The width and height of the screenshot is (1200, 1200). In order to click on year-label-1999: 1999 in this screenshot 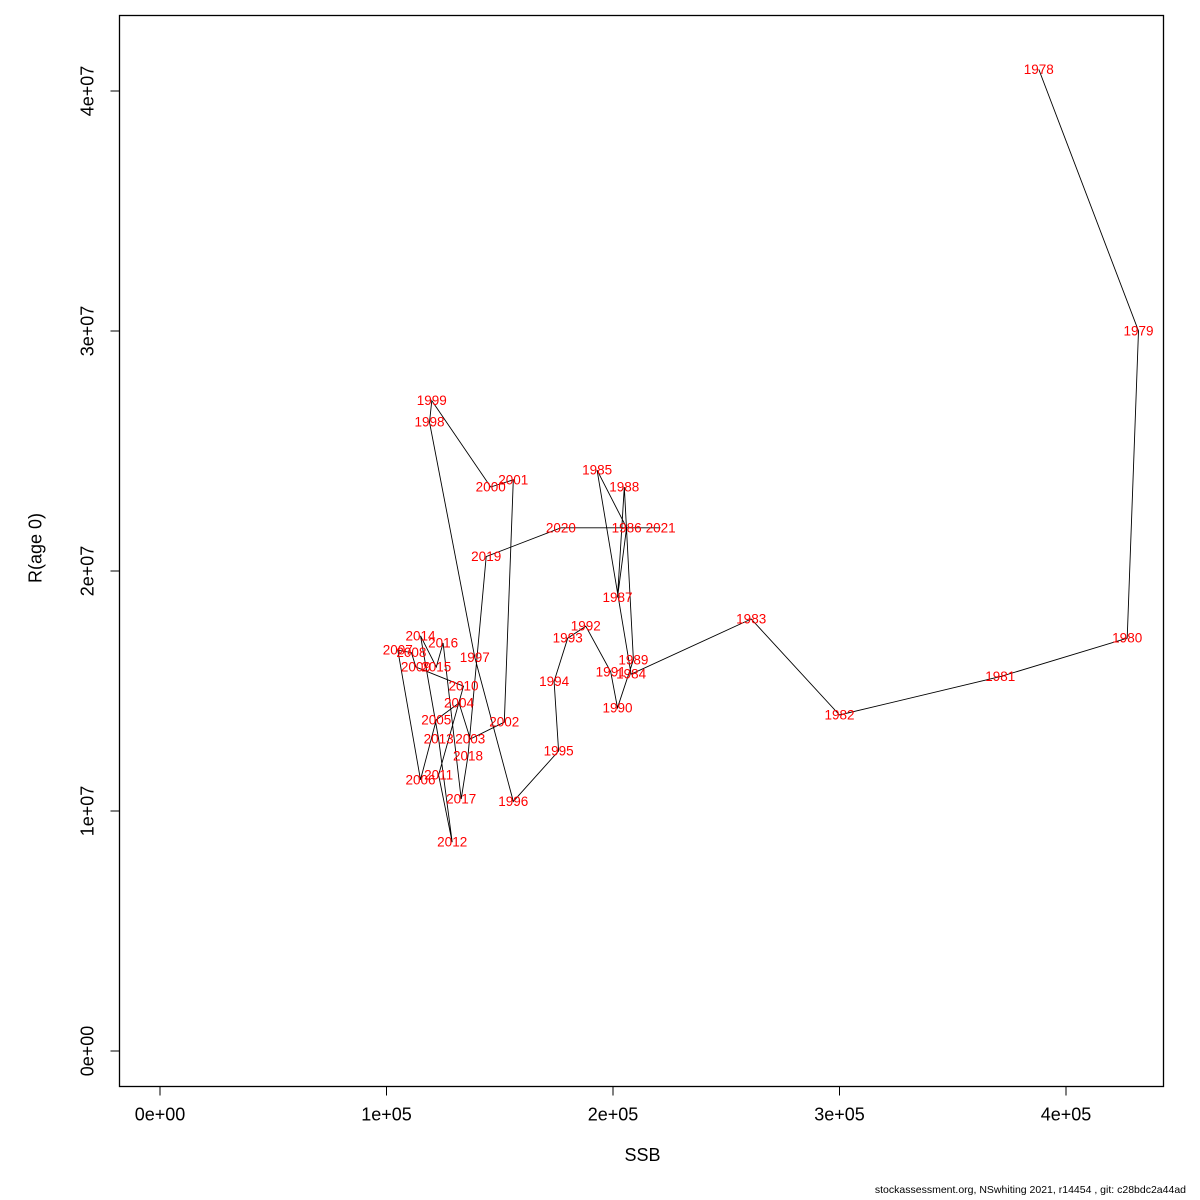, I will do `click(432, 400)`.